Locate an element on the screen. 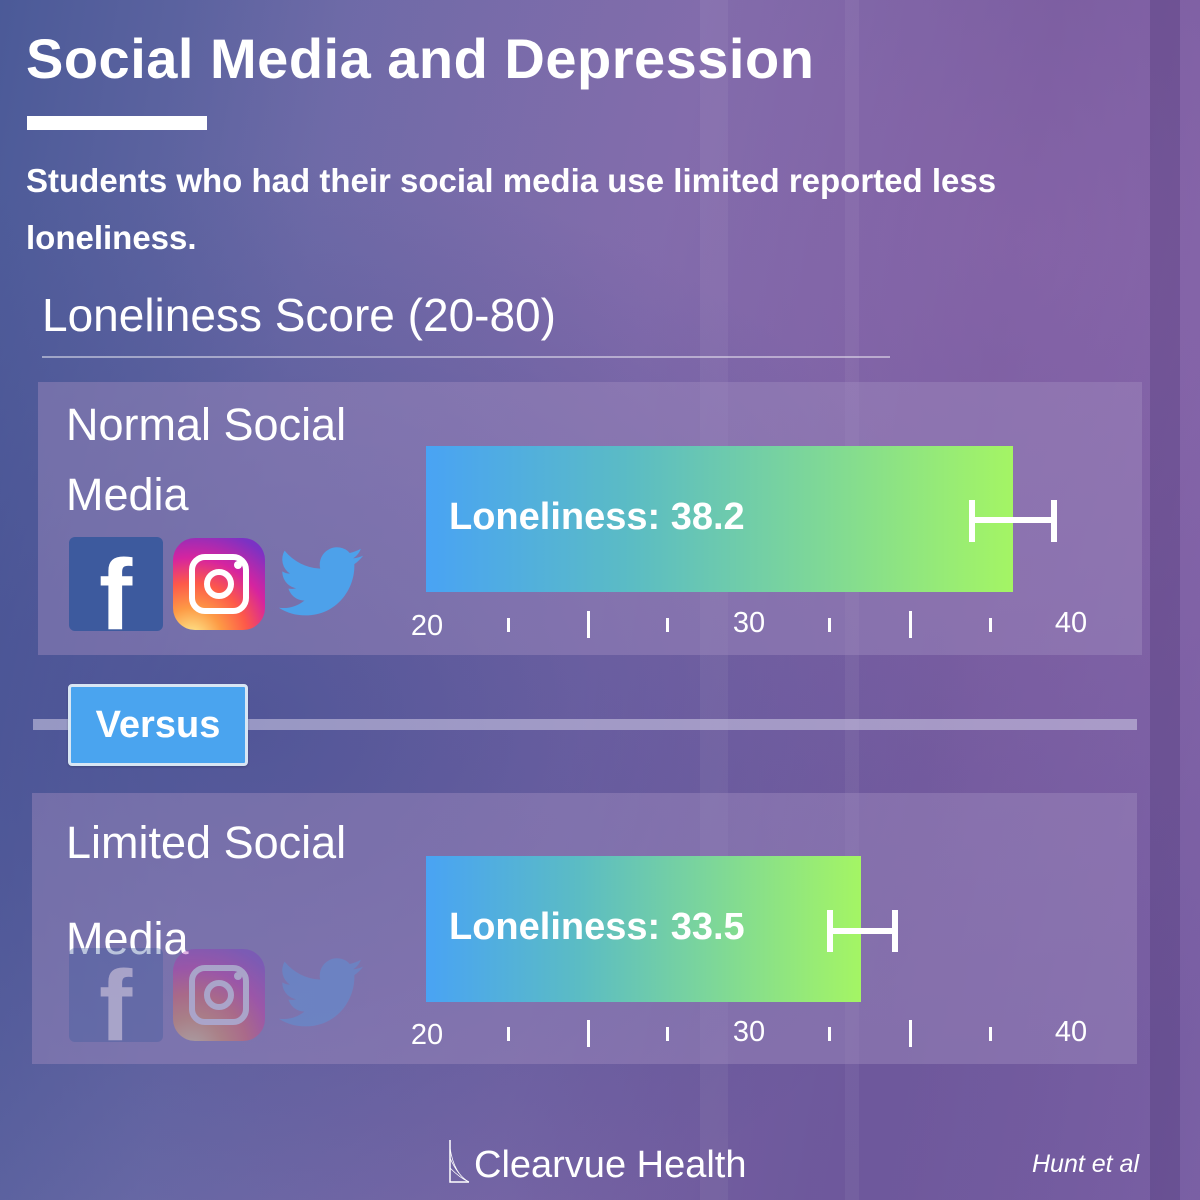 Image resolution: width=1200 pixels, height=1200 pixels. group-label-normal: Normal Social Media is located at coordinates (206, 460).